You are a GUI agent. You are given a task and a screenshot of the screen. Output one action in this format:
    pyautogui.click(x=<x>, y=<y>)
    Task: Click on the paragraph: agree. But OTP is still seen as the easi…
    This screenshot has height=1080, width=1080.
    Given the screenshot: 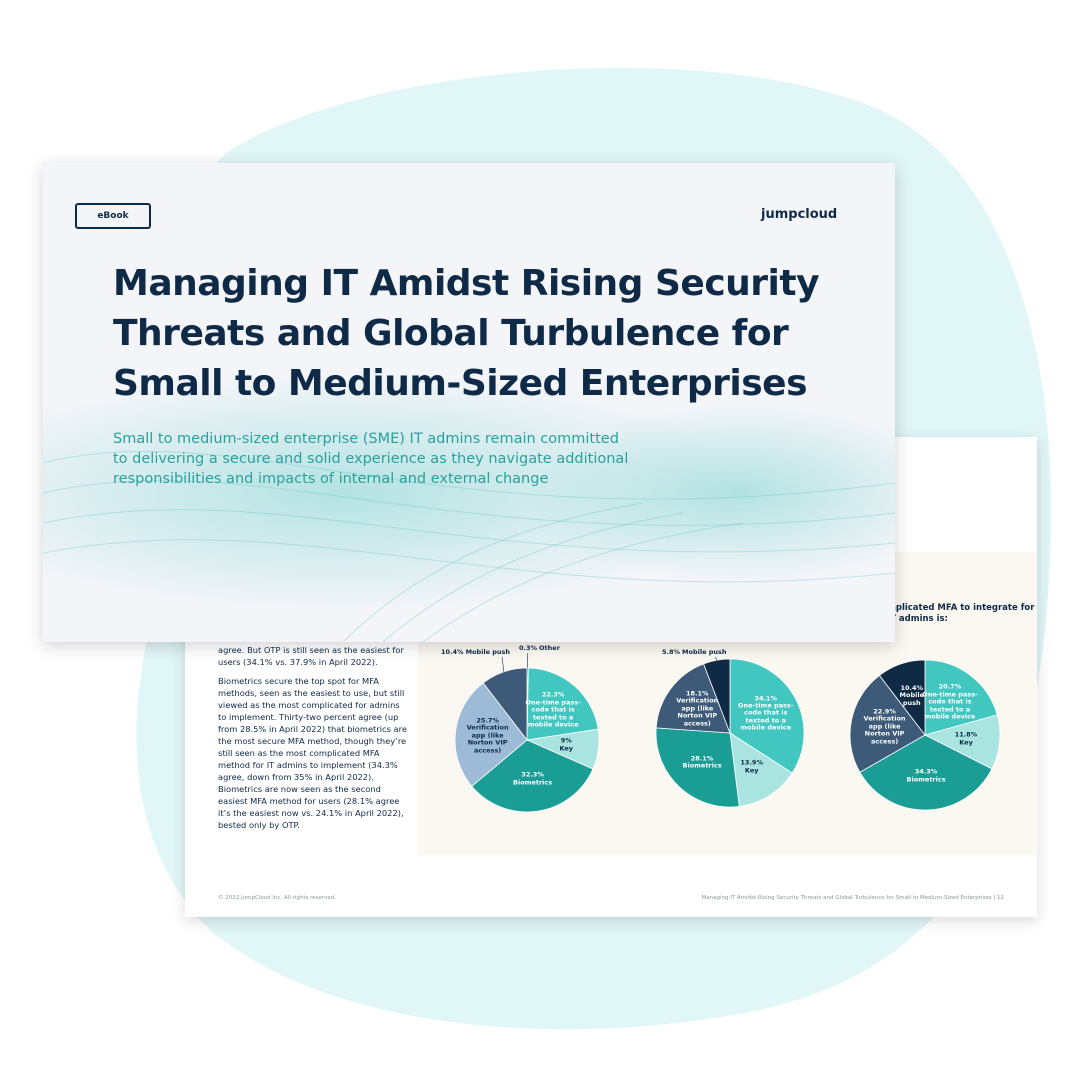 What is the action you would take?
    pyautogui.click(x=311, y=656)
    